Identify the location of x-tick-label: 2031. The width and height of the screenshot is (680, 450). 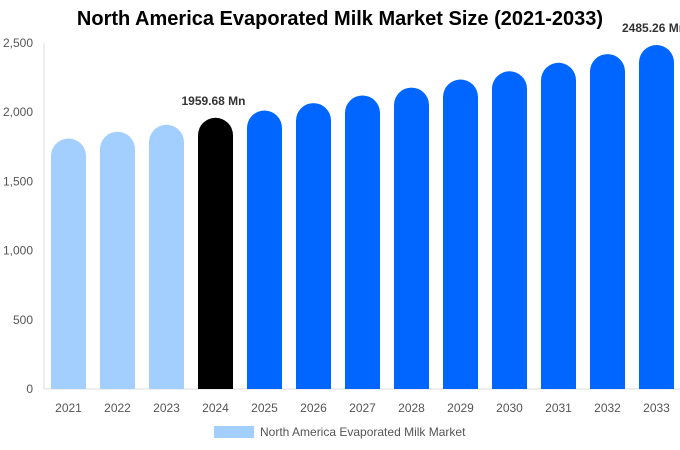
(558, 408).